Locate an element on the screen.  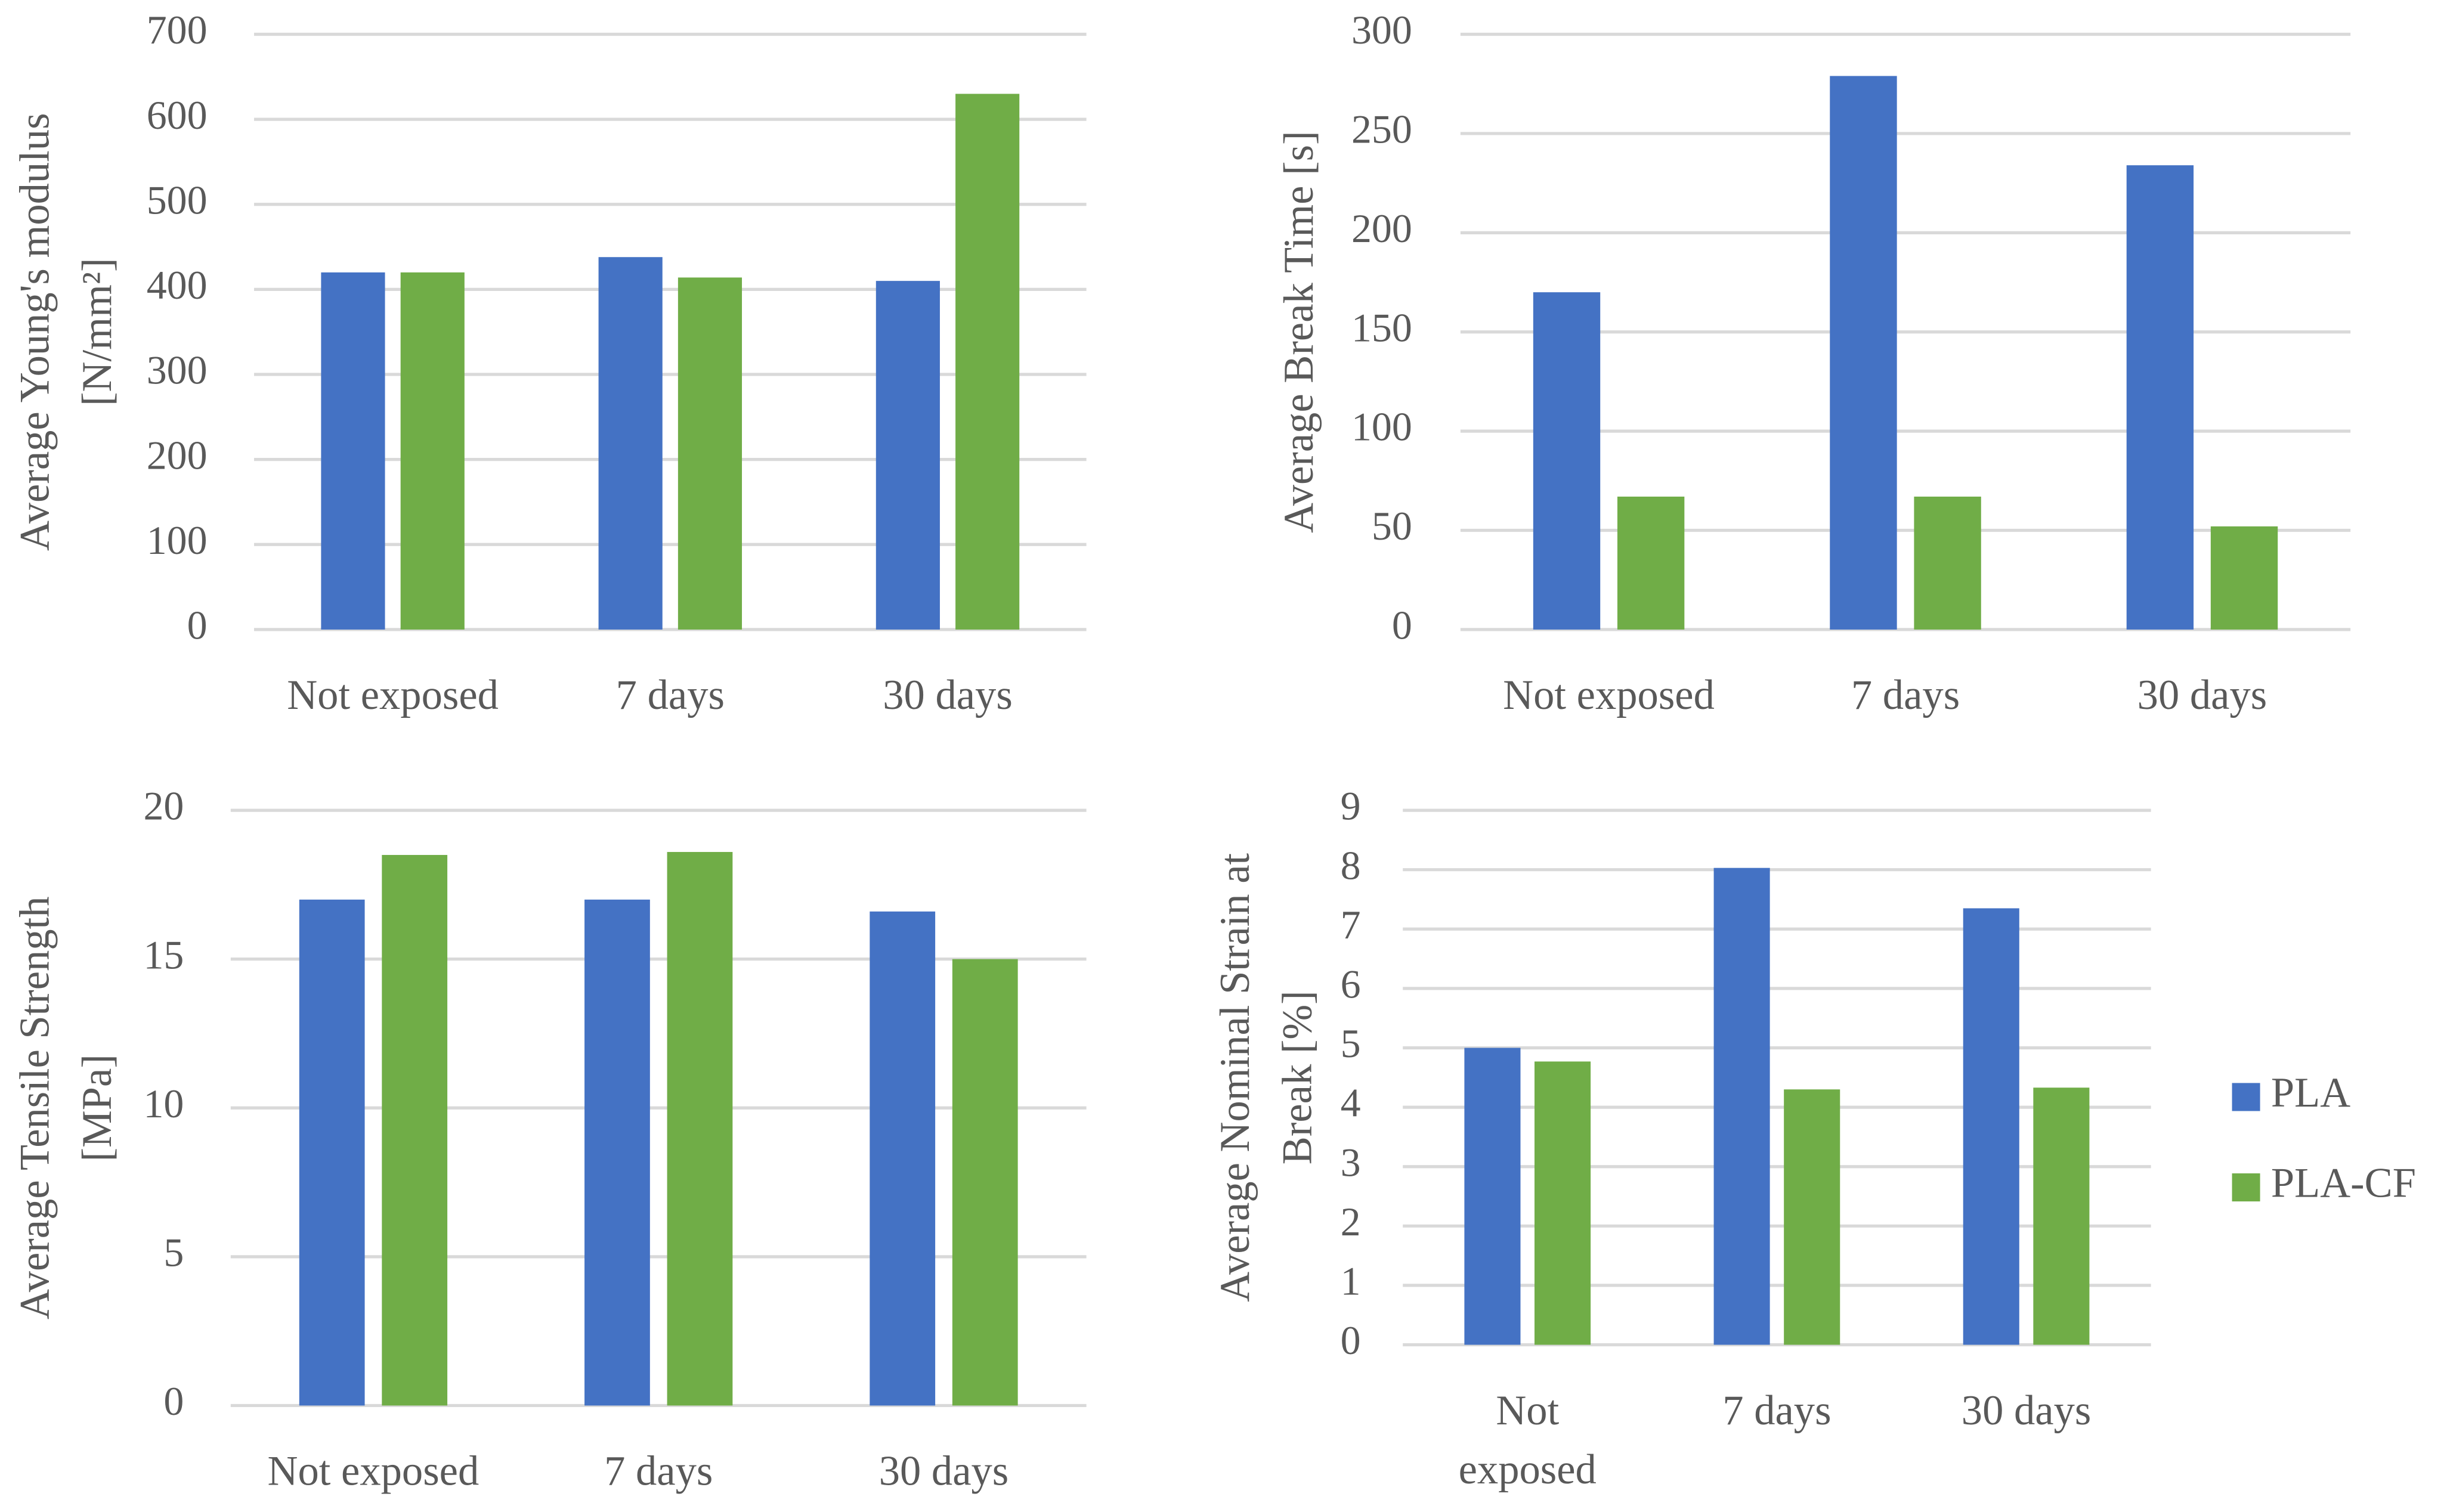
y-tick-label: 150 is located at coordinates (1381, 327).